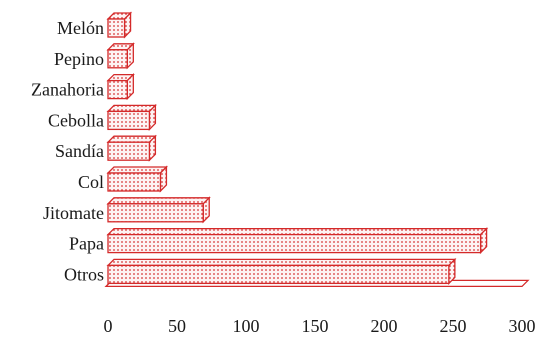 This screenshot has height=338, width=546. Describe the element at coordinates (315, 326) in the screenshot. I see `x-tick-label: 150` at that location.